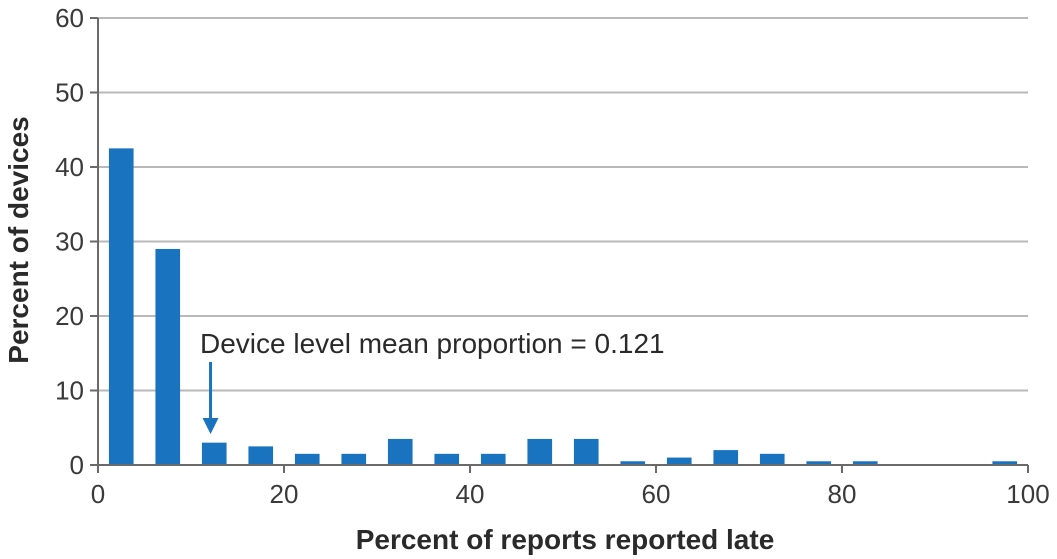 Image resolution: width=1057 pixels, height=559 pixels. What do you see at coordinates (565, 539) in the screenshot?
I see `x-axis-title: Percent of reports reported late` at bounding box center [565, 539].